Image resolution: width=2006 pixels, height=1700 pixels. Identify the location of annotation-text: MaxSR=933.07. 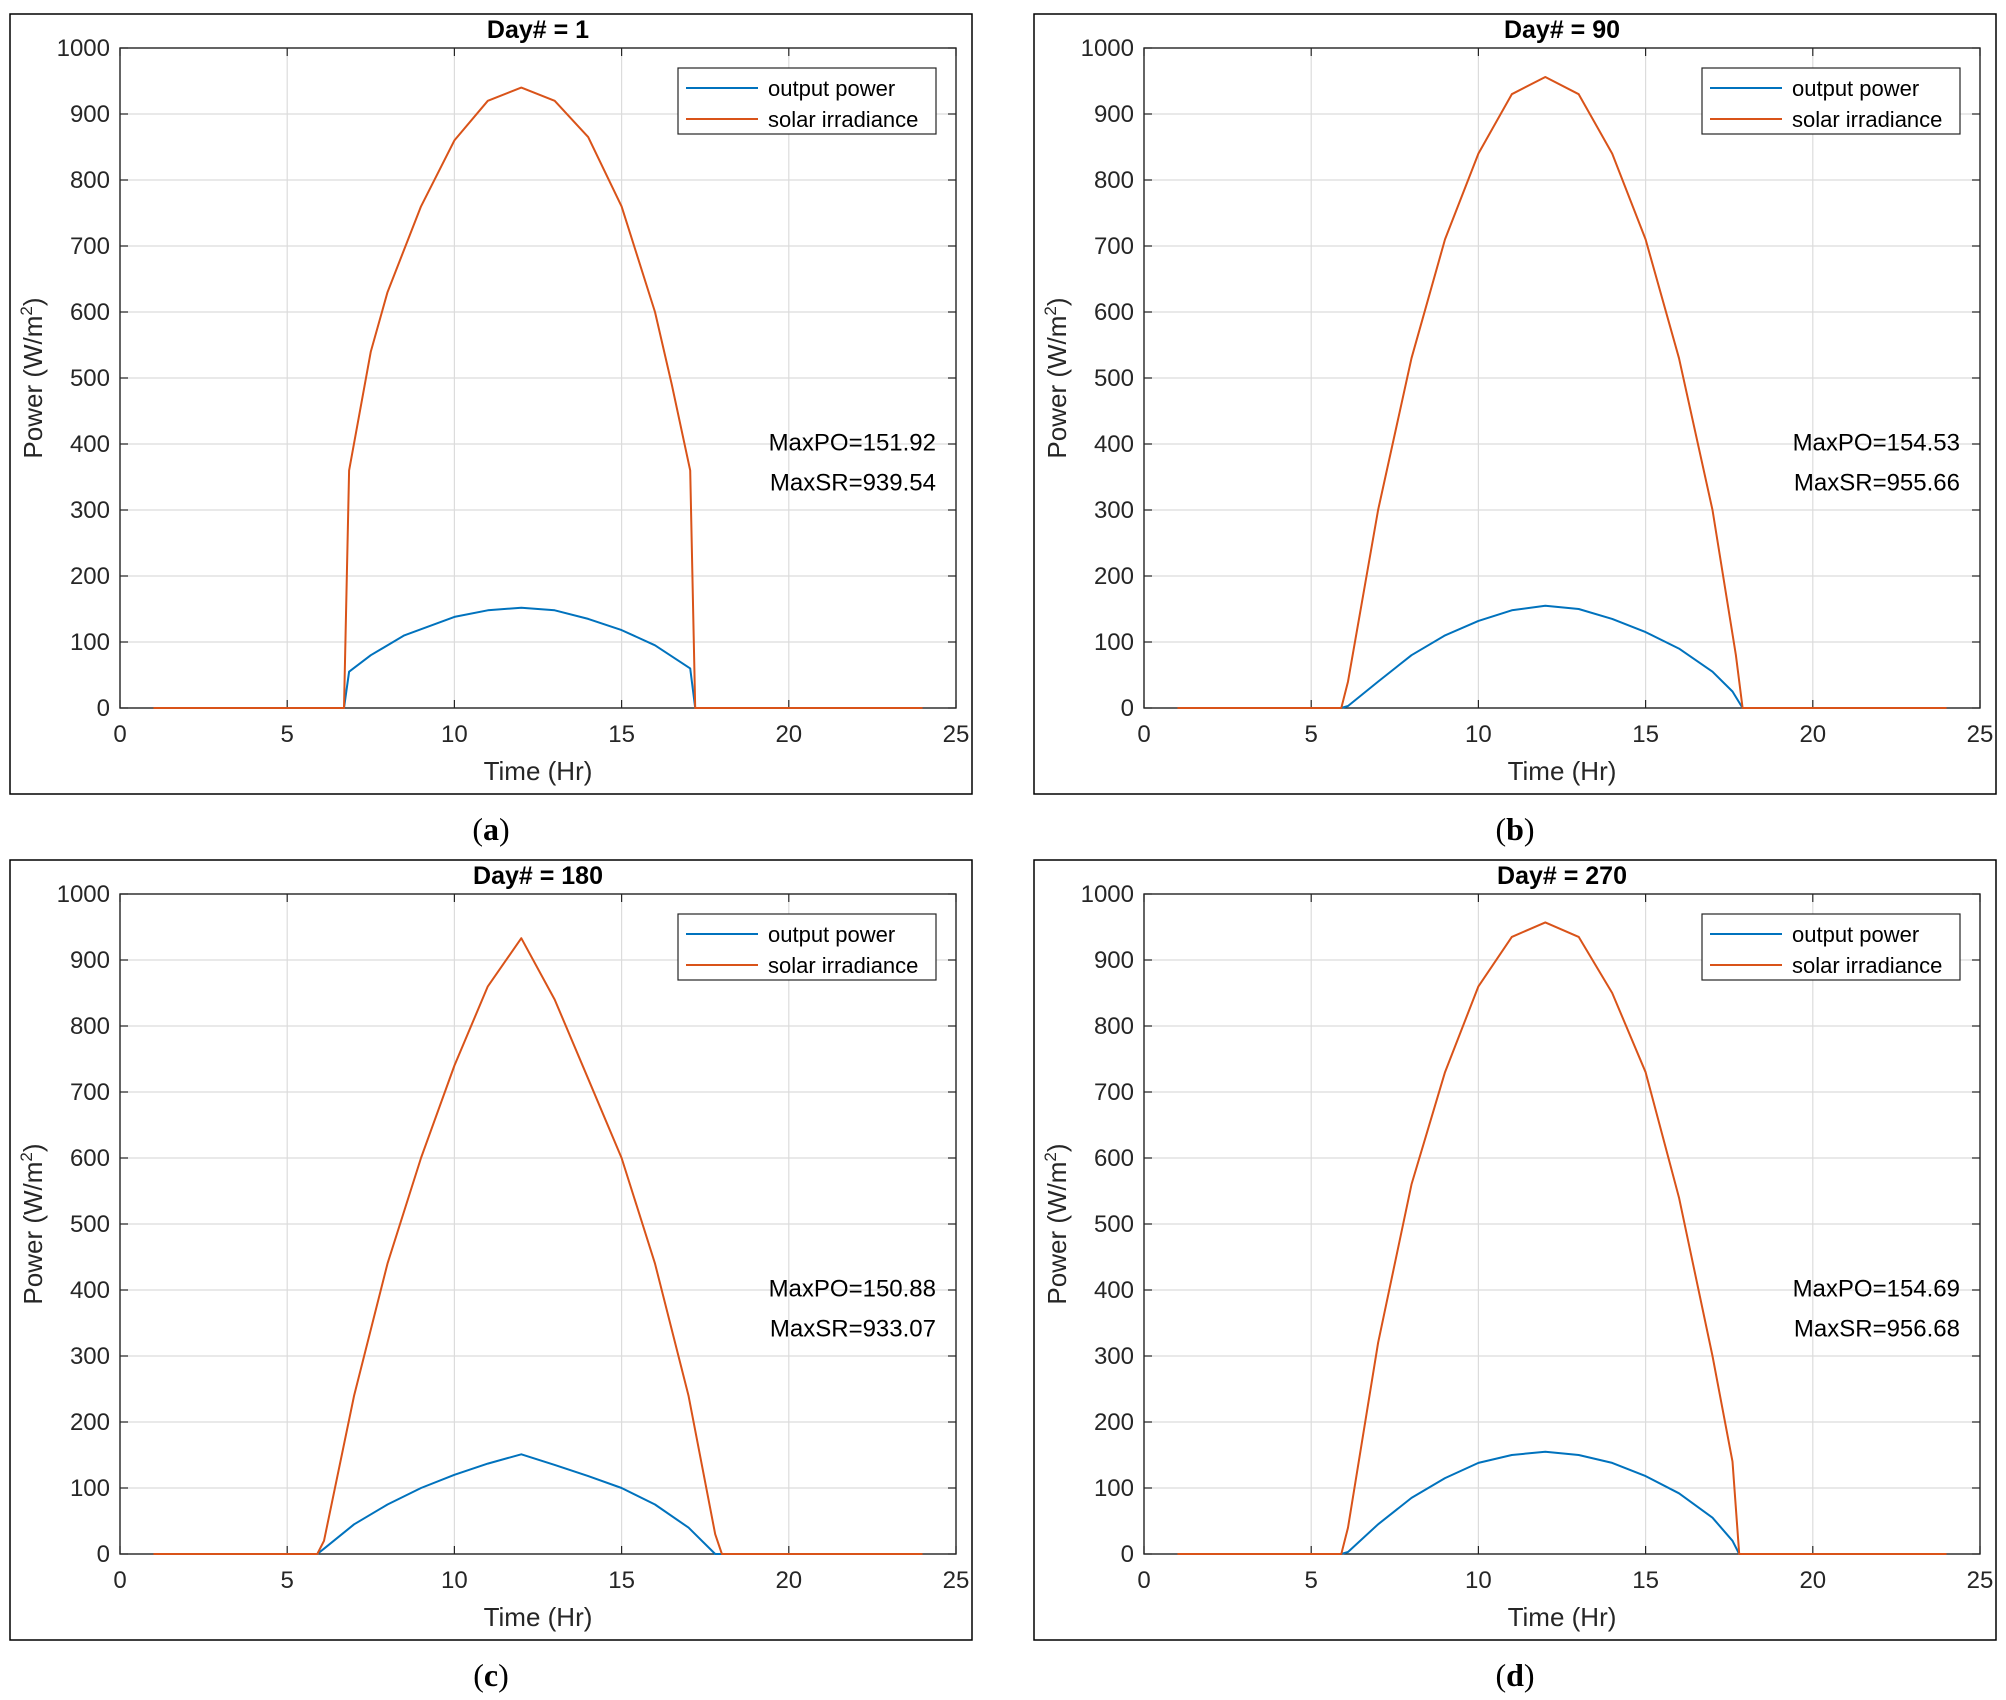
(853, 1329).